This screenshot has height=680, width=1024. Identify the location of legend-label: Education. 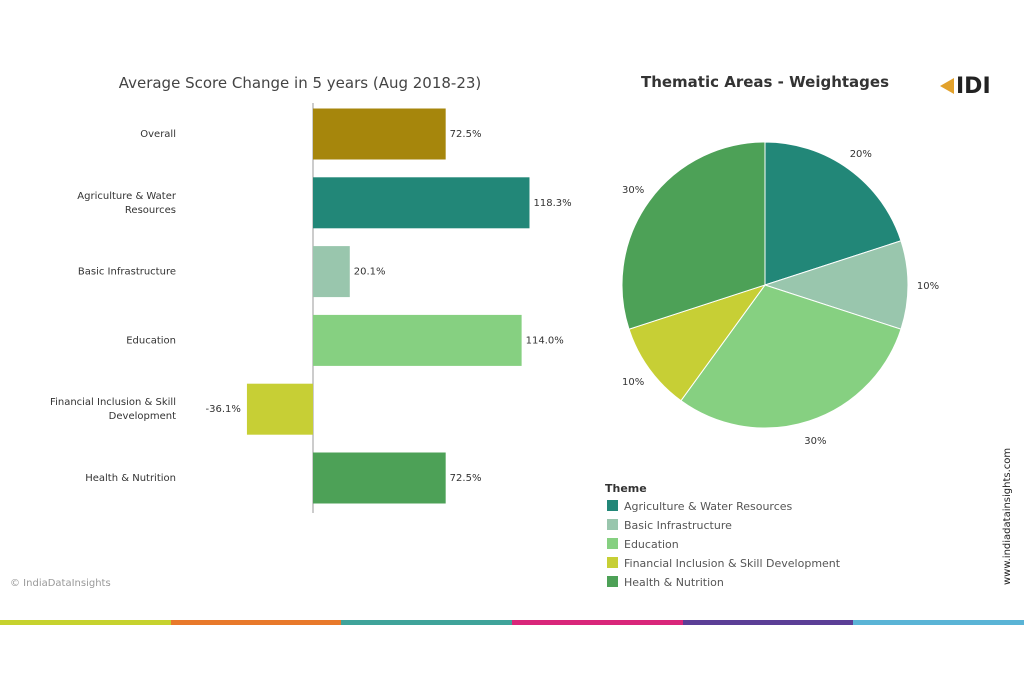
(651, 544).